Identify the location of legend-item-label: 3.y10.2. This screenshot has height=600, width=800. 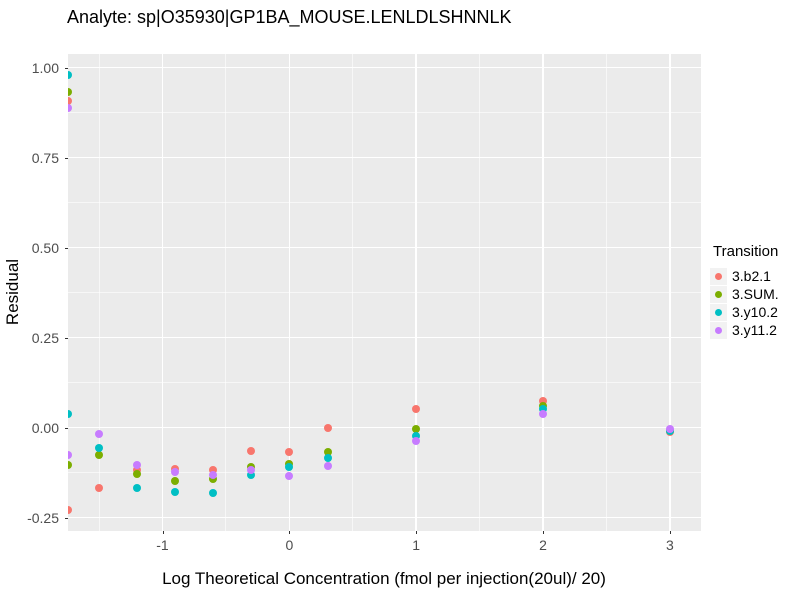
(755, 312).